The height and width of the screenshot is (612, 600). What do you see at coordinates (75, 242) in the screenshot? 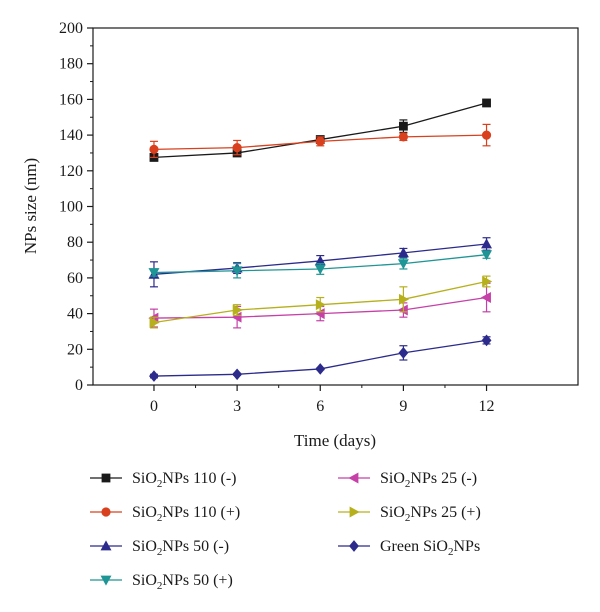
I see `y-tick-label: 80` at bounding box center [75, 242].